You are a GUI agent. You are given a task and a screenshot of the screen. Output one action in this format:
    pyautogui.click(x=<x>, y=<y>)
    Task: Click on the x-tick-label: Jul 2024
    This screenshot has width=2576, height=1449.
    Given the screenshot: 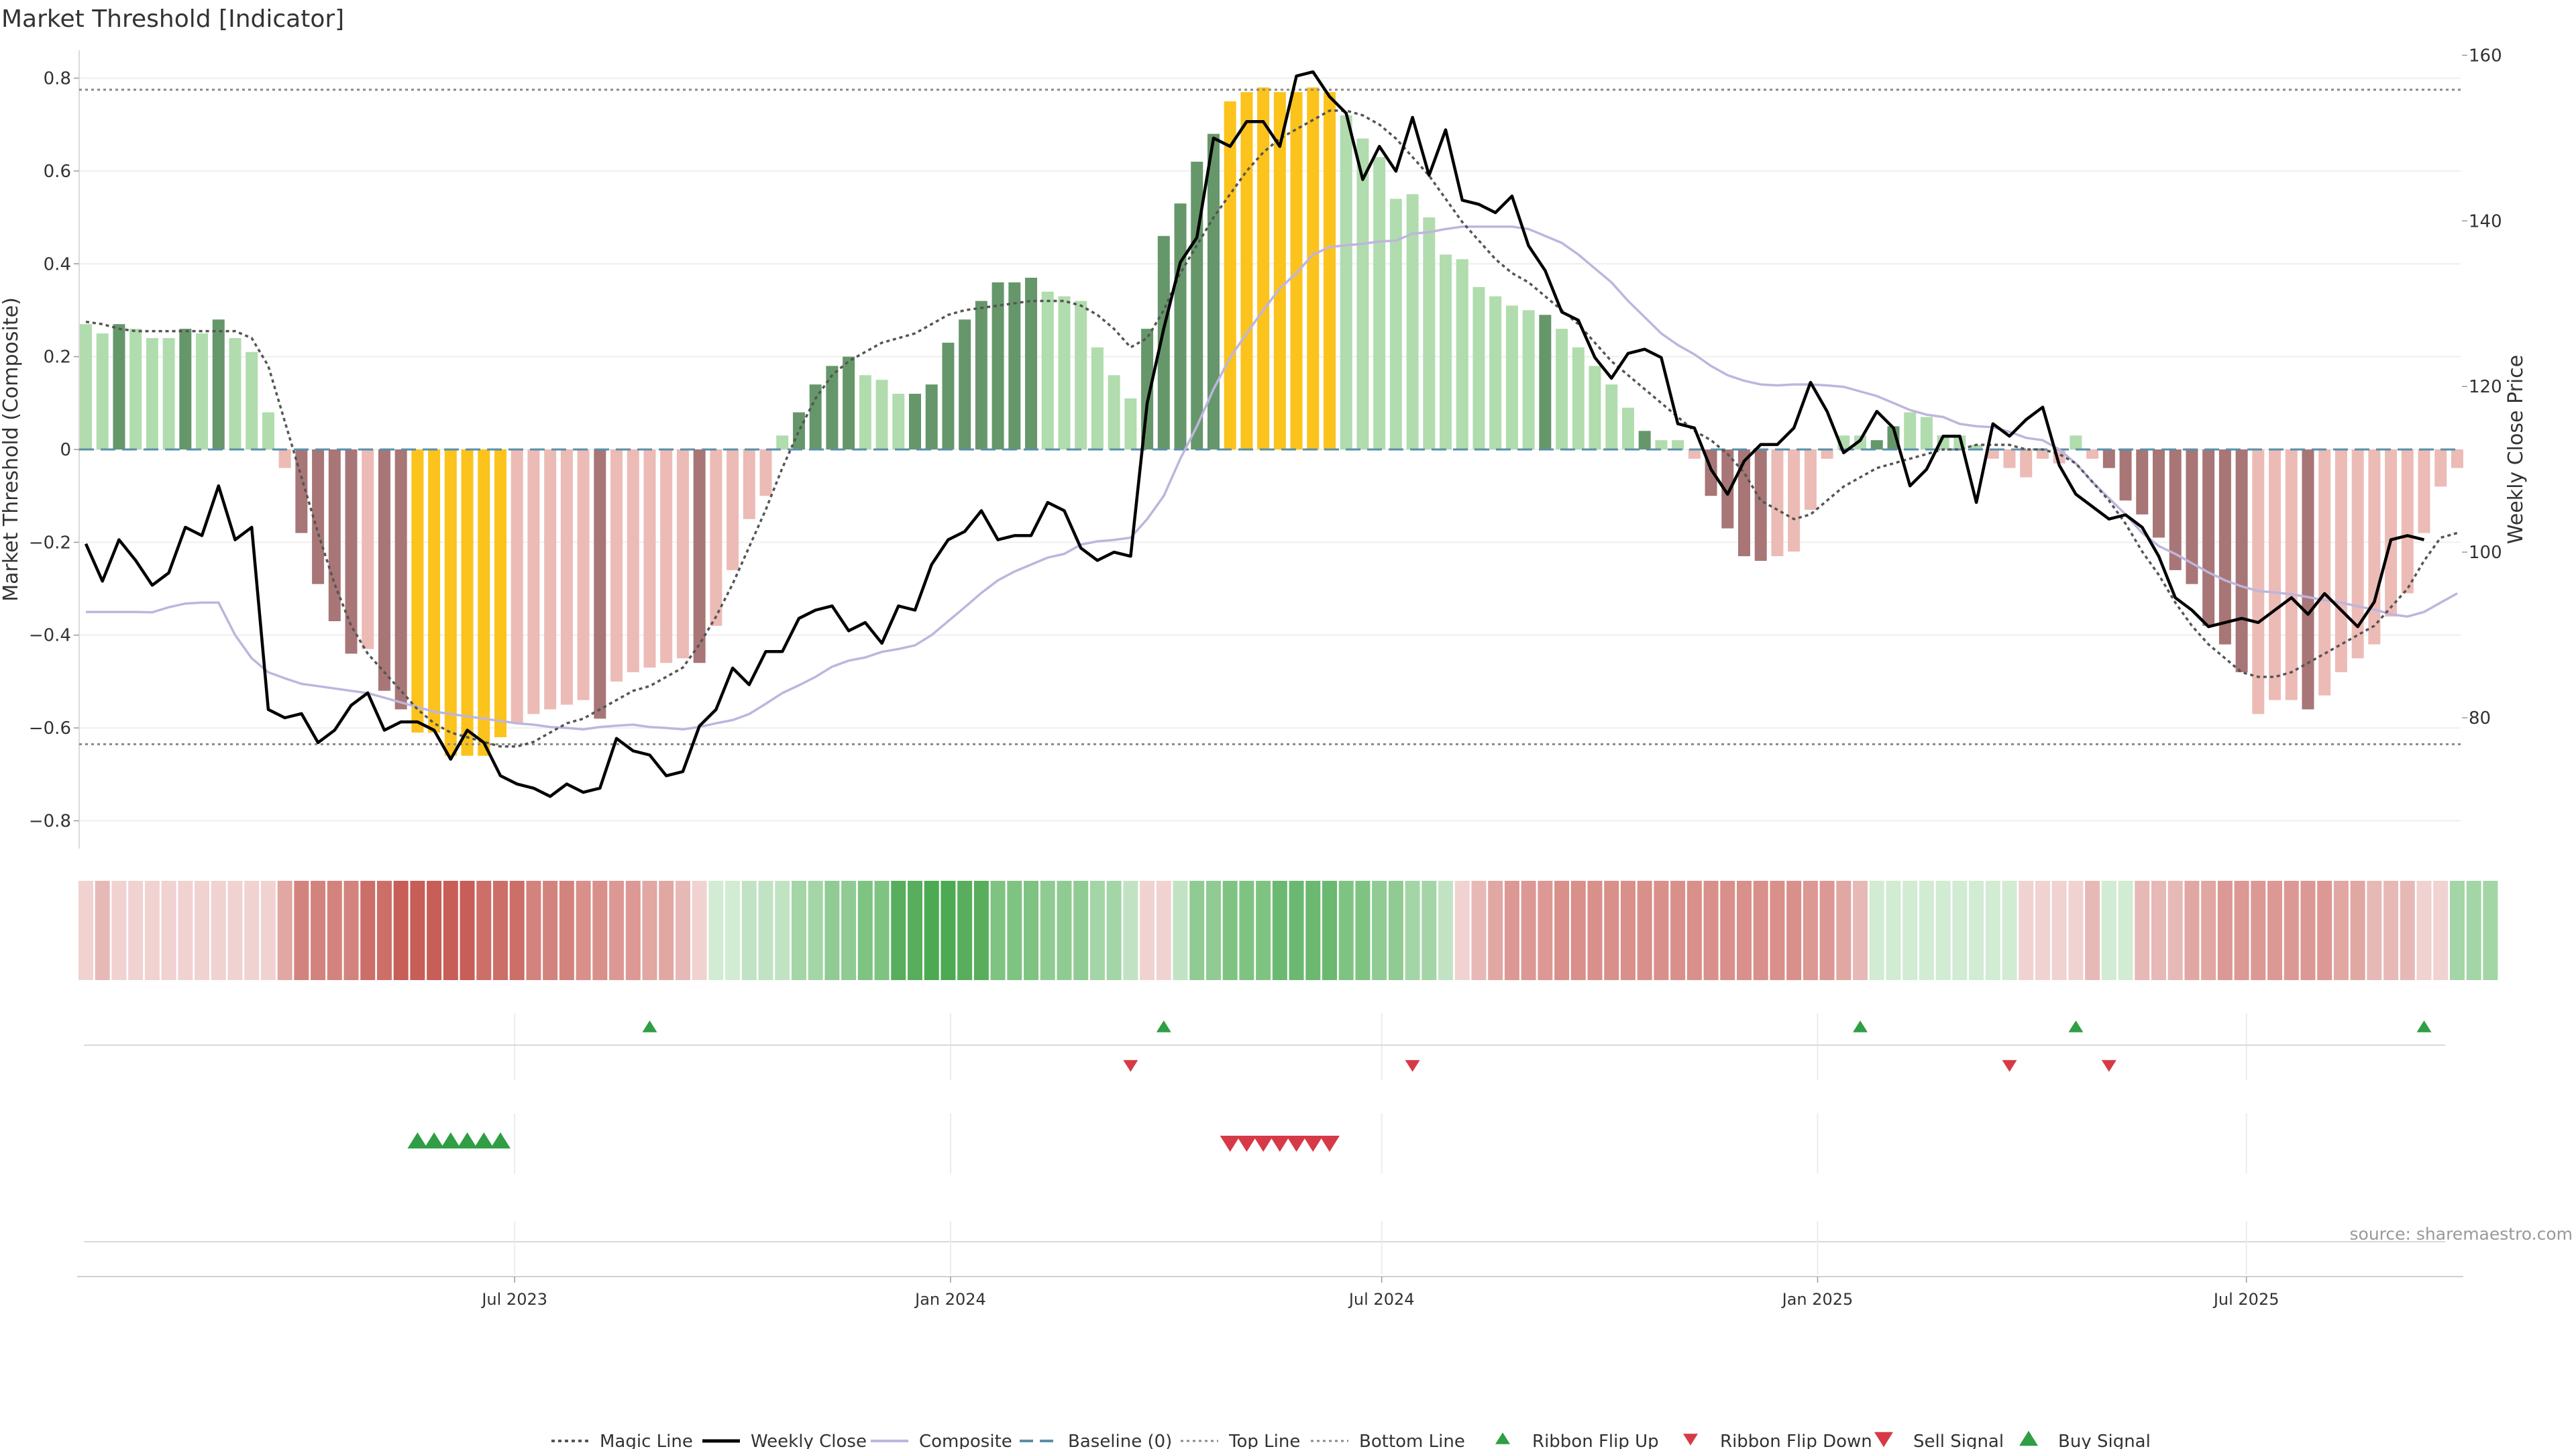 What is the action you would take?
    pyautogui.click(x=1381, y=1299)
    